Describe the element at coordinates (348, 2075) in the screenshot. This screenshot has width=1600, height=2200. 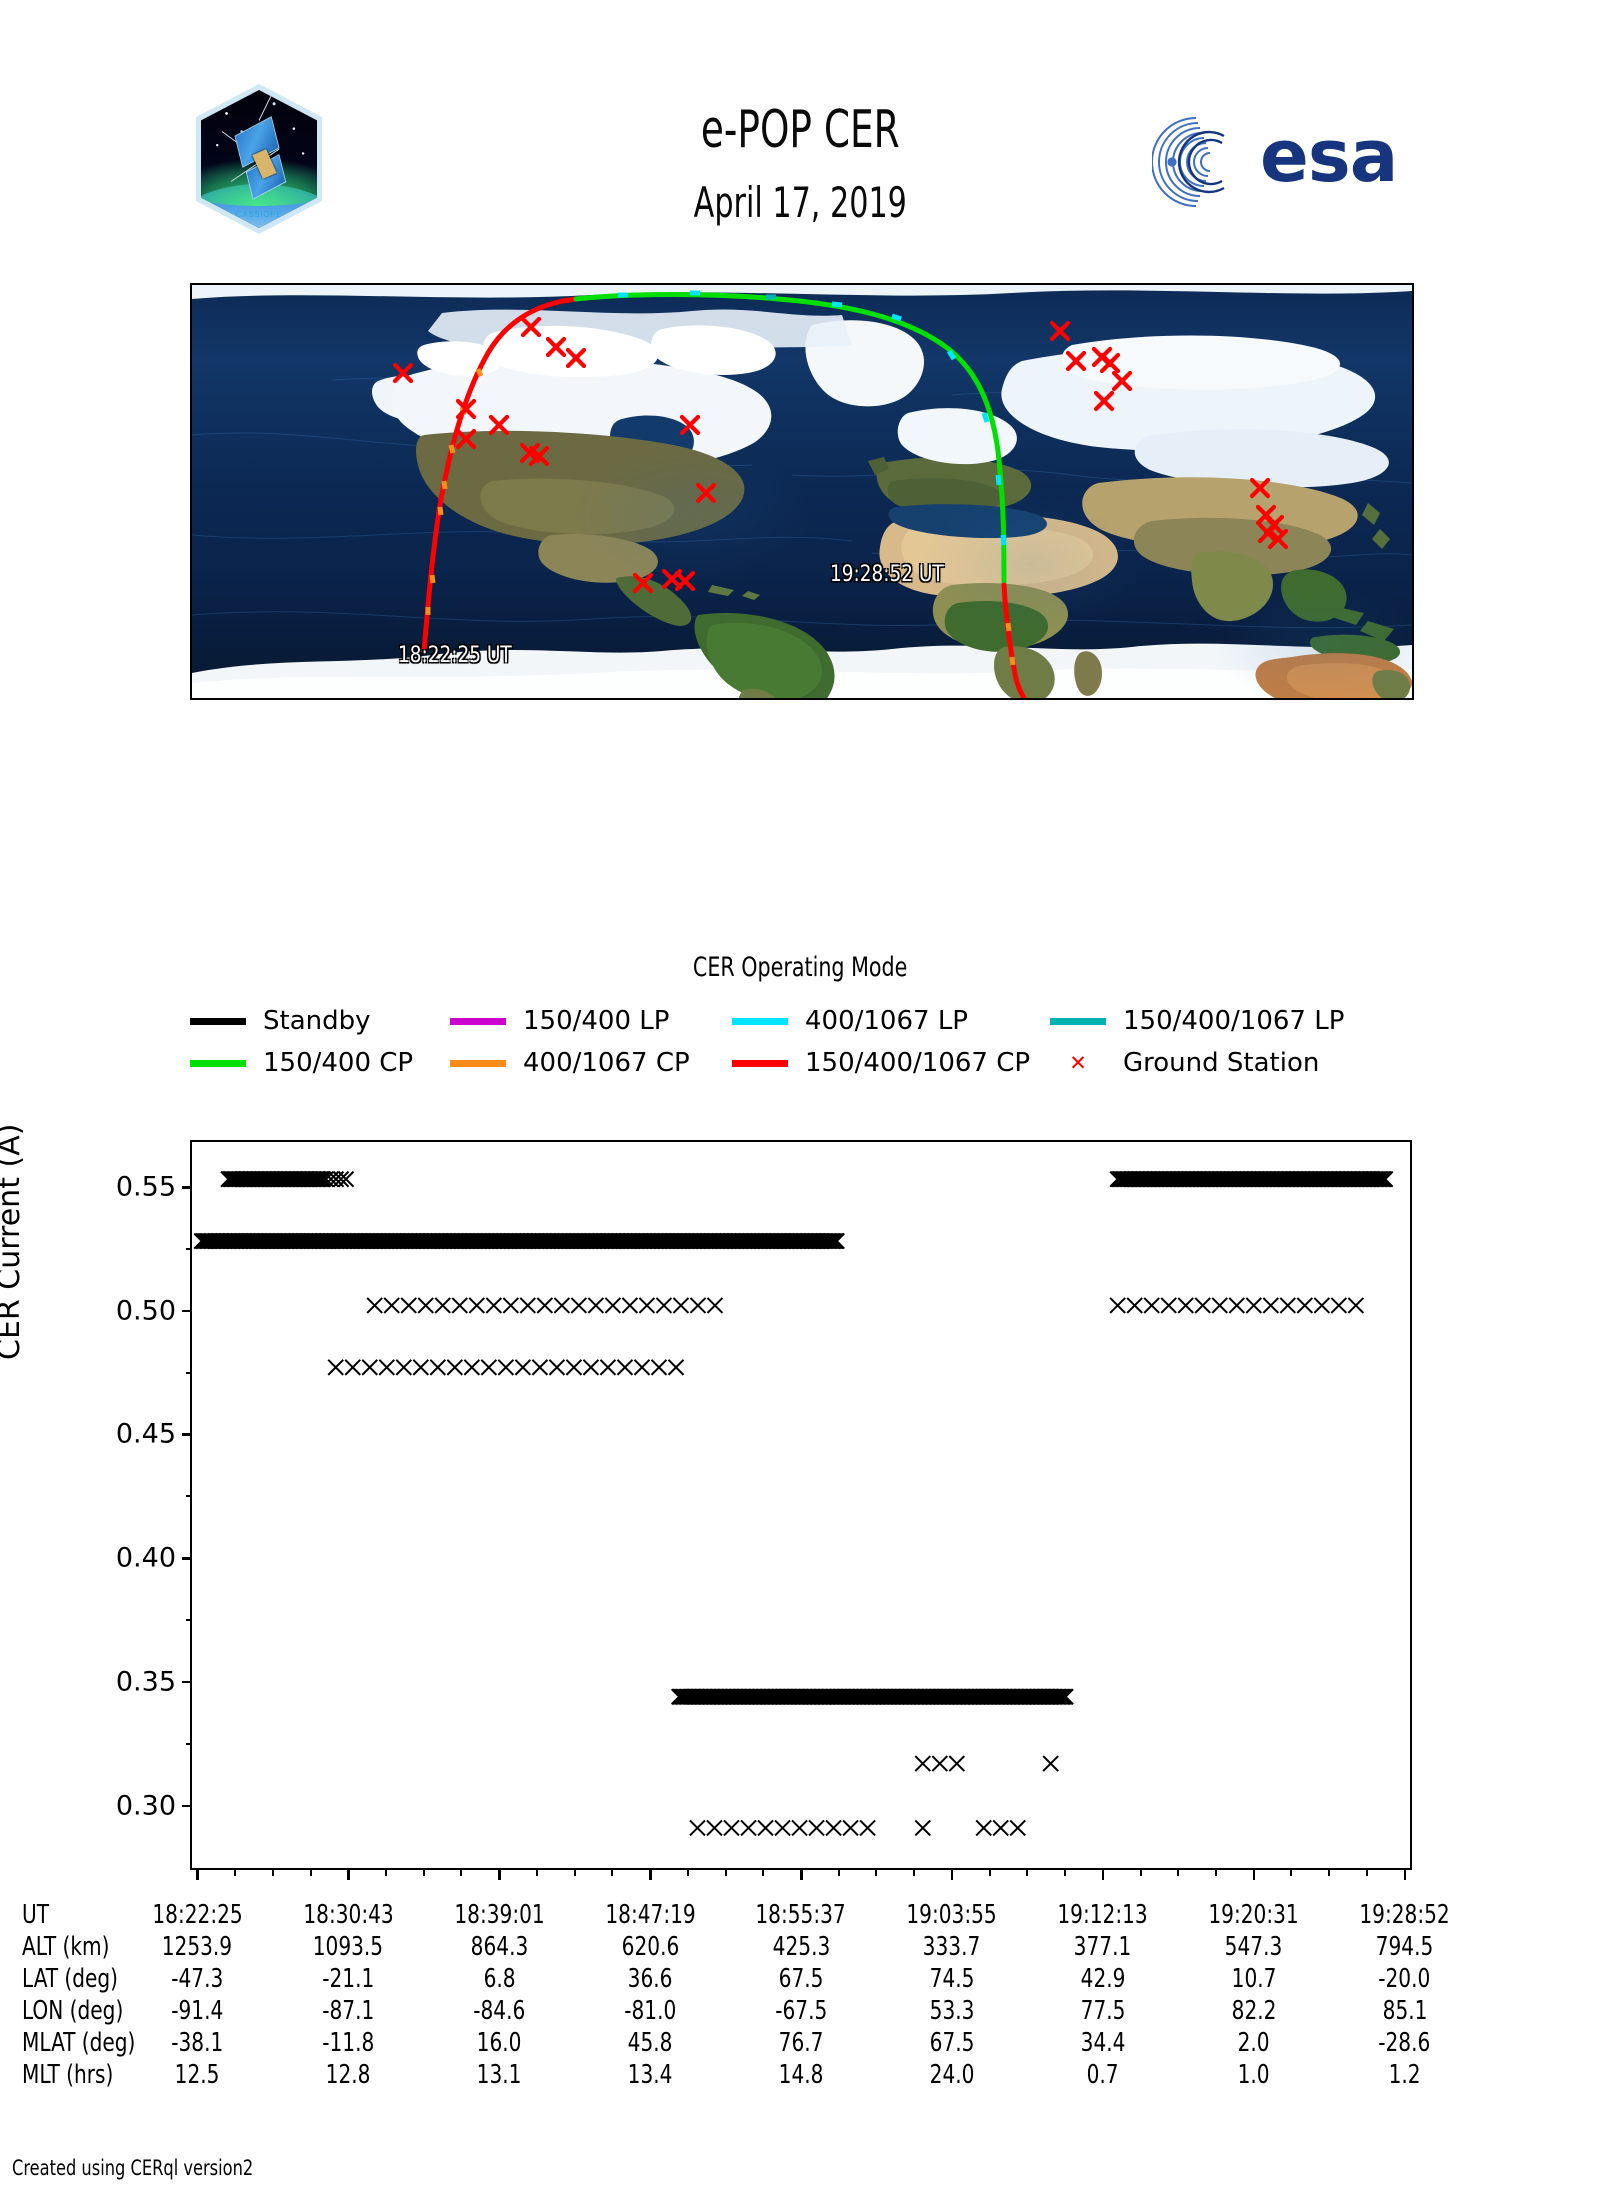
I see `table-cell: 12.8` at that location.